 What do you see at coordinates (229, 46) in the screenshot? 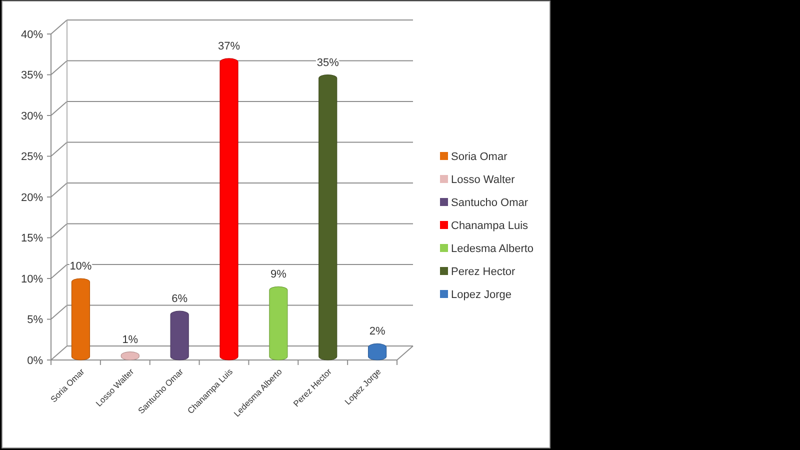
I see `data-label: 37%` at bounding box center [229, 46].